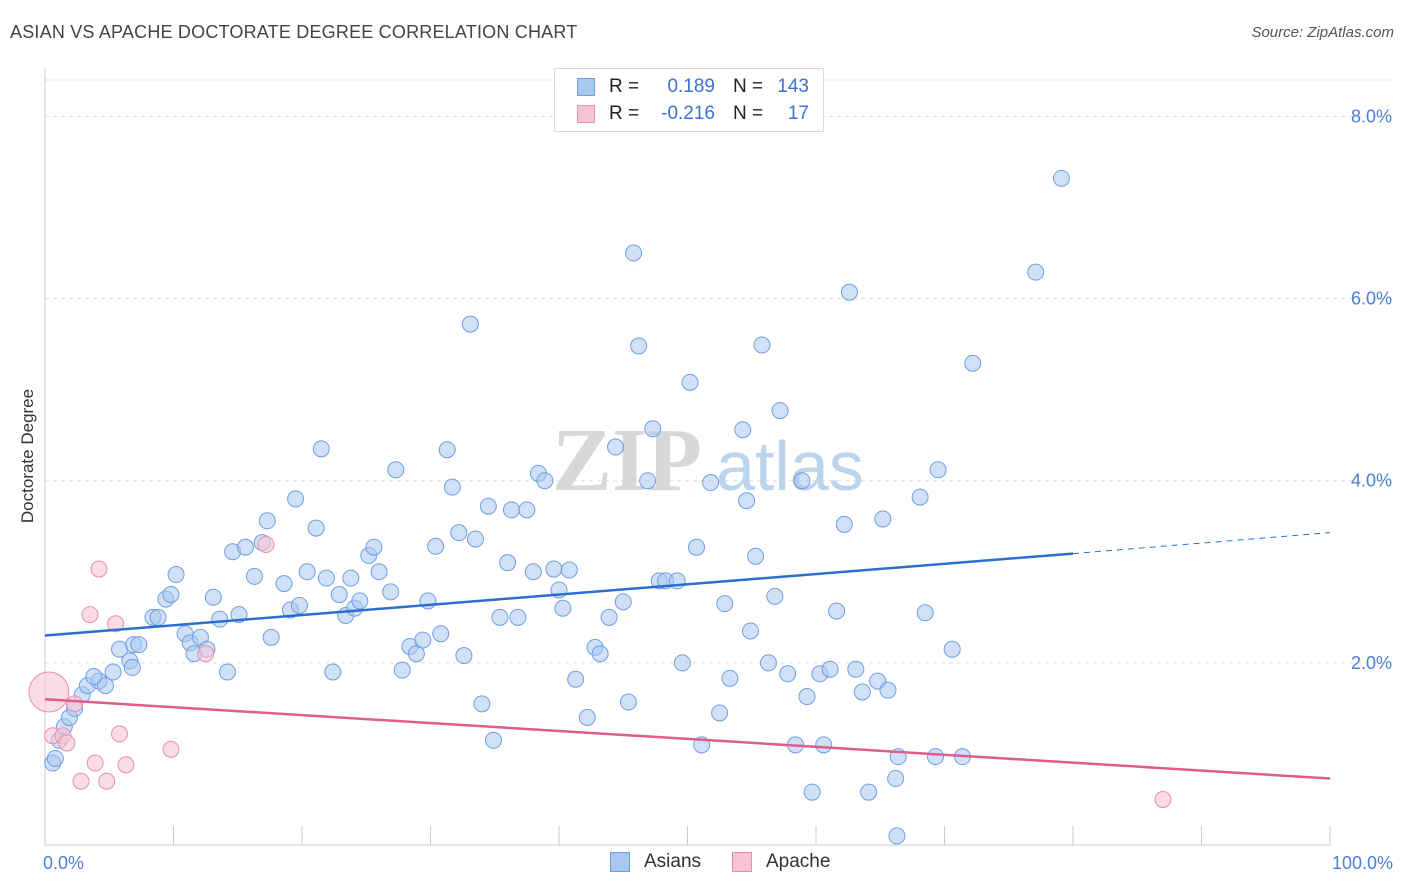 The width and height of the screenshot is (1406, 892). I want to click on series-legend-apache: Apache, so click(781, 862).